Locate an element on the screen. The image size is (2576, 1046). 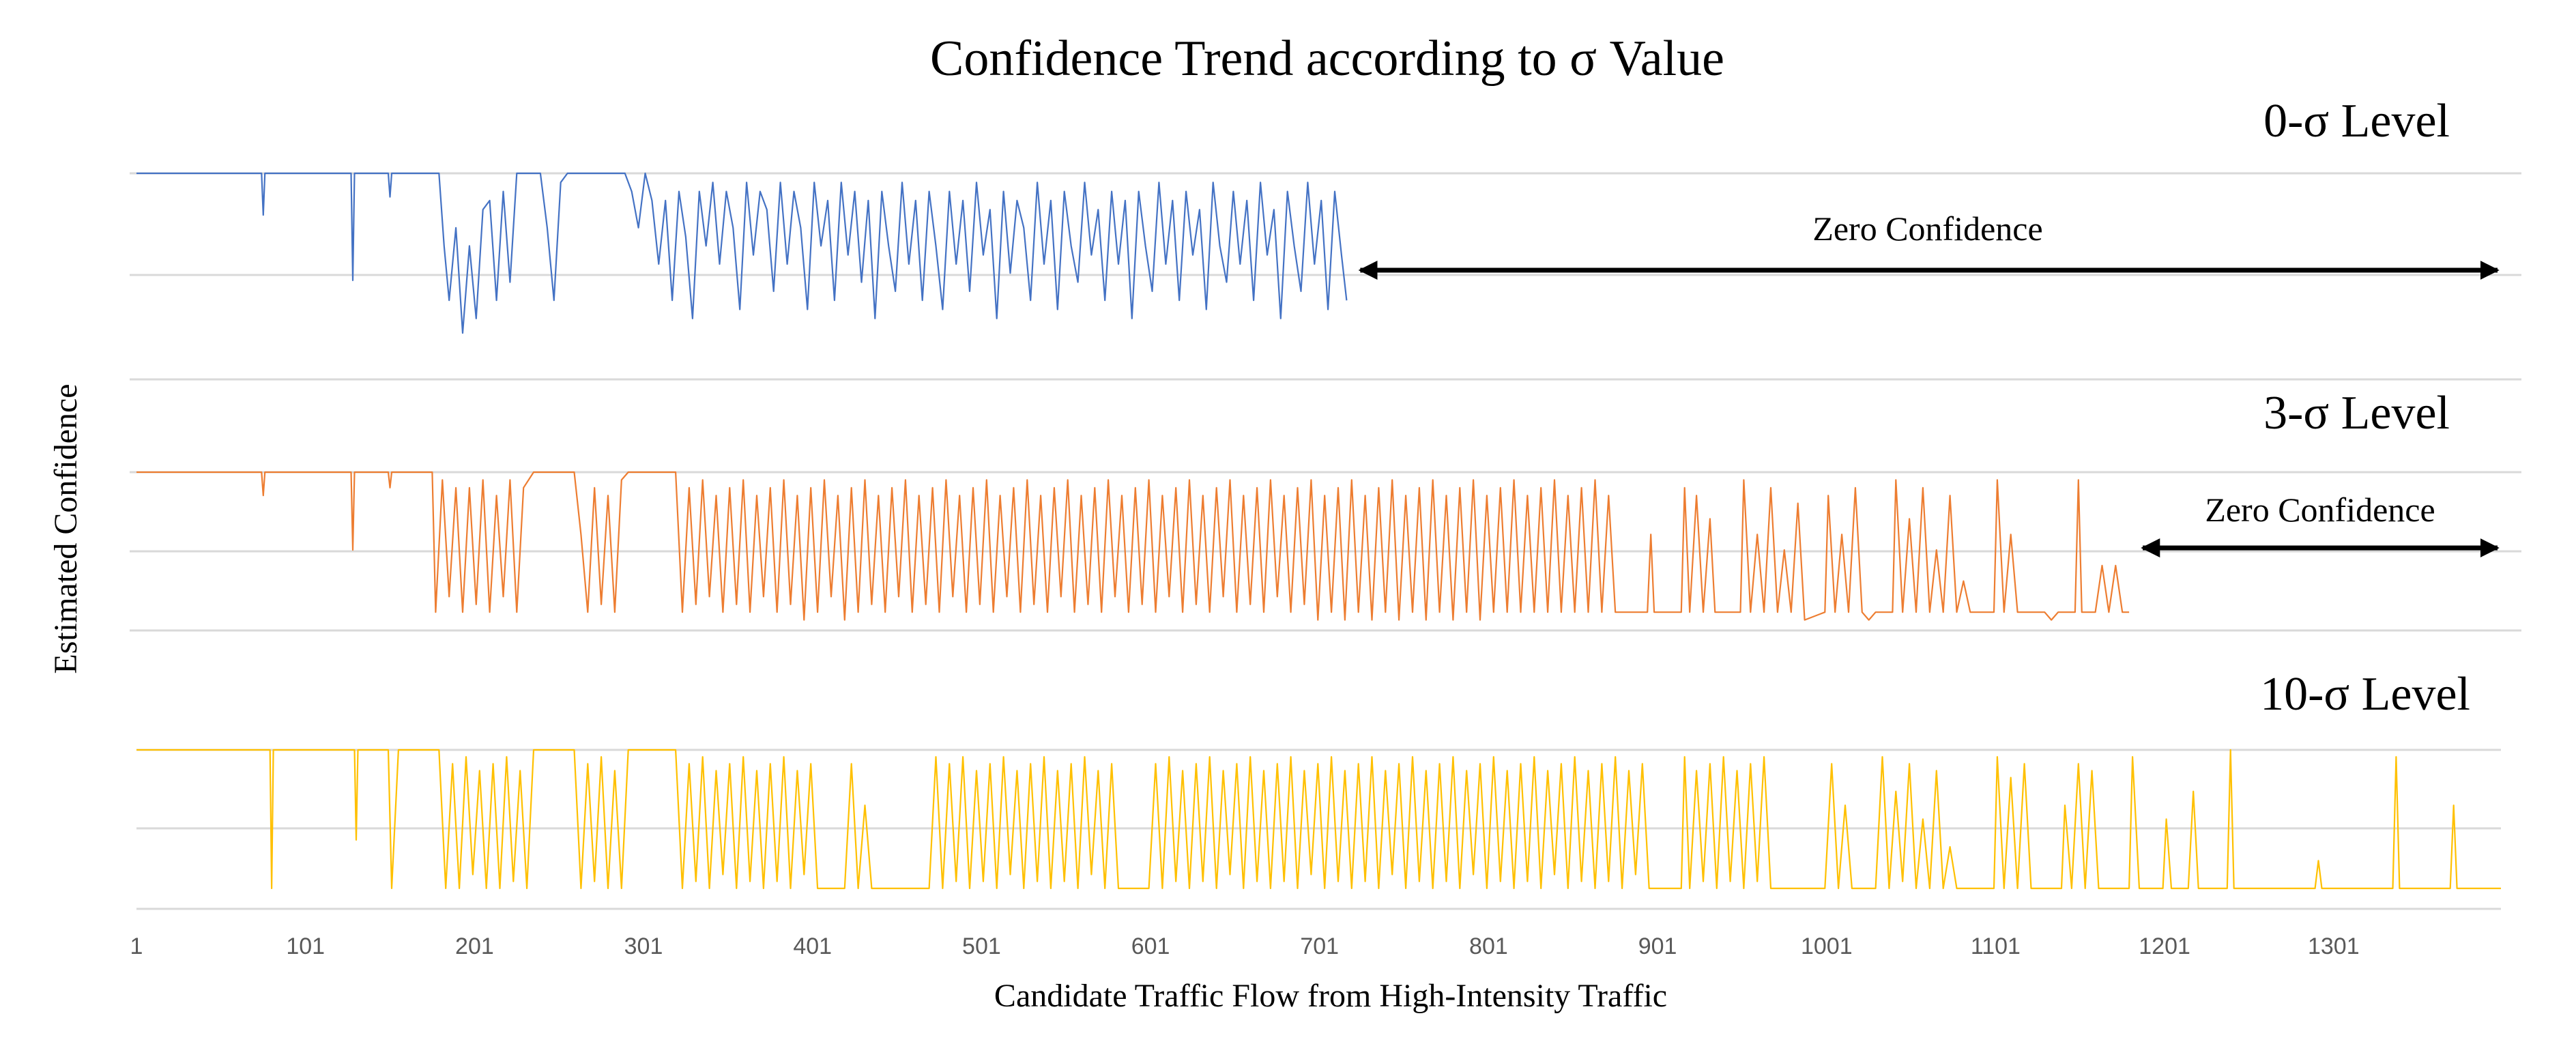
x-tick-label: 1101 is located at coordinates (1996, 946).